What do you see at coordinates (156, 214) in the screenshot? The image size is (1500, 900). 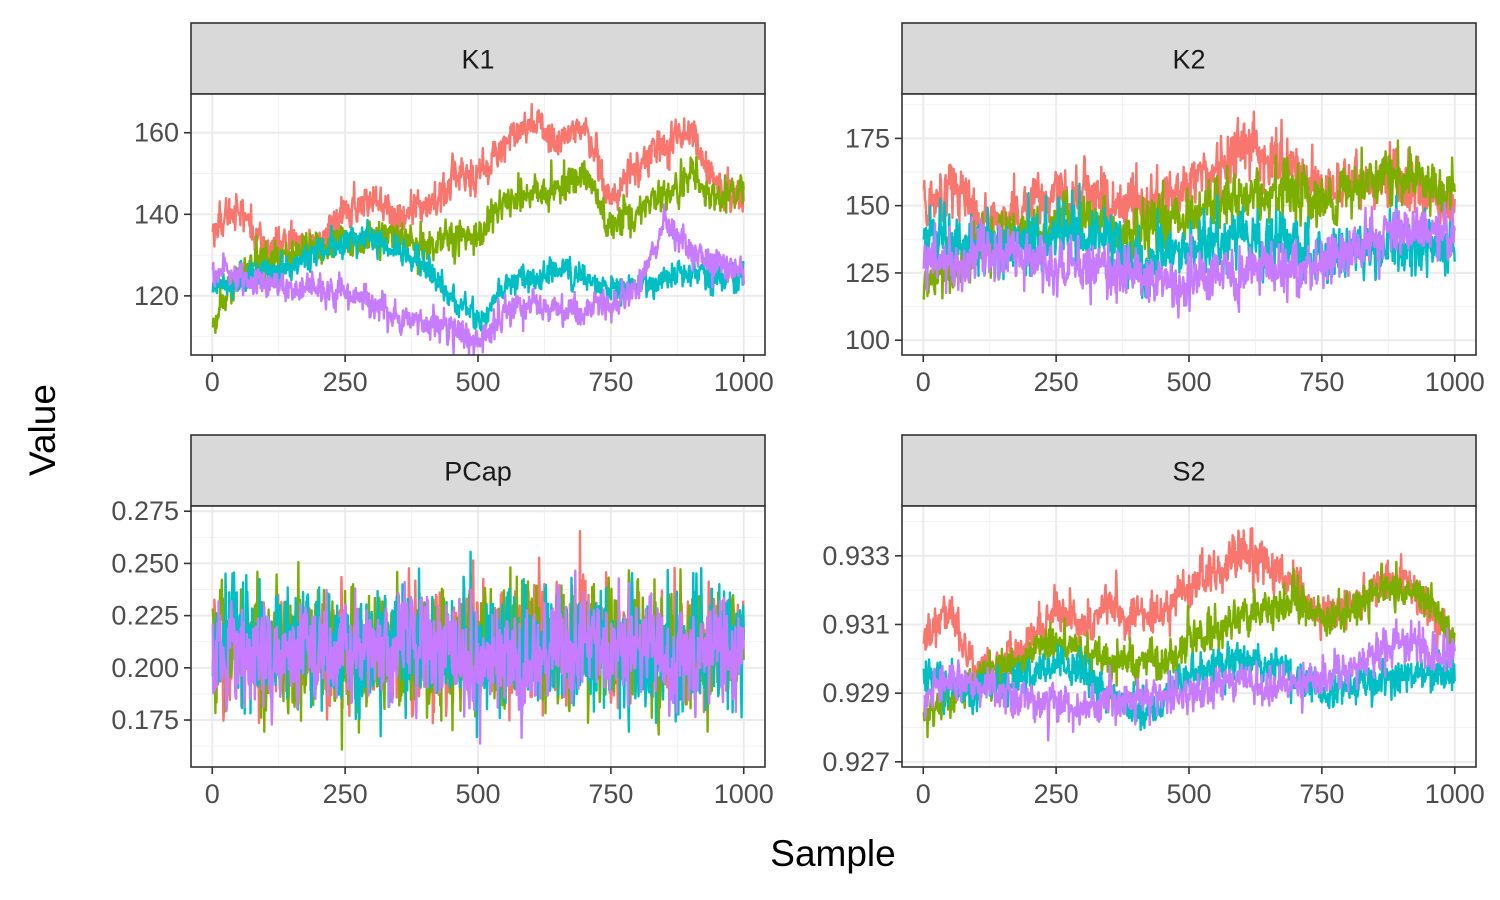 I see `y-tick-label: 140` at bounding box center [156, 214].